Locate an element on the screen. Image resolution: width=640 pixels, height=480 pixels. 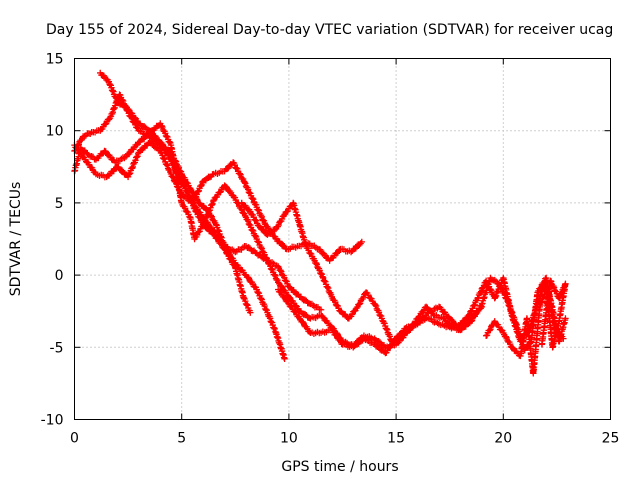
y-tick-label: -5 is located at coordinates (57, 348).